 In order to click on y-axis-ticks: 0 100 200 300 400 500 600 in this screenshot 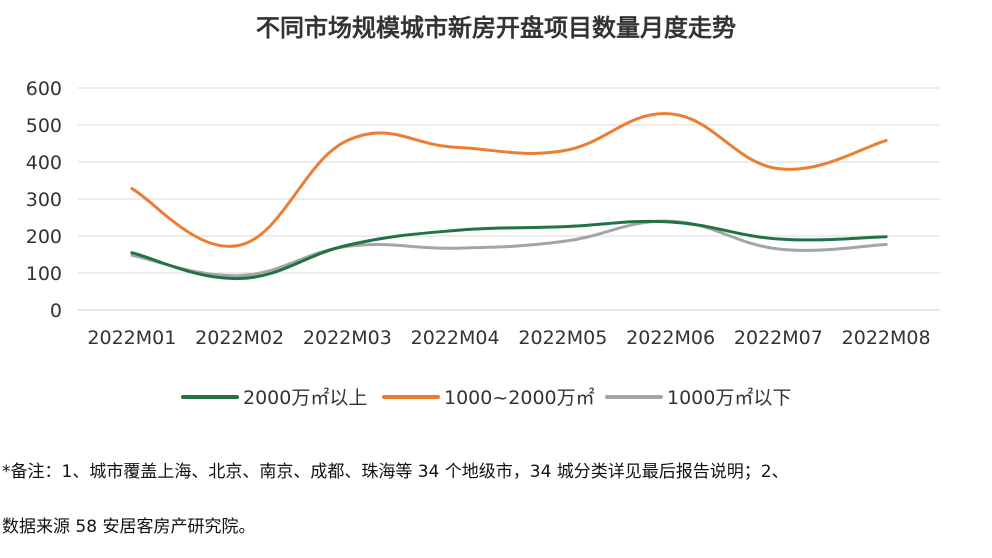, I will do `click(44, 200)`.